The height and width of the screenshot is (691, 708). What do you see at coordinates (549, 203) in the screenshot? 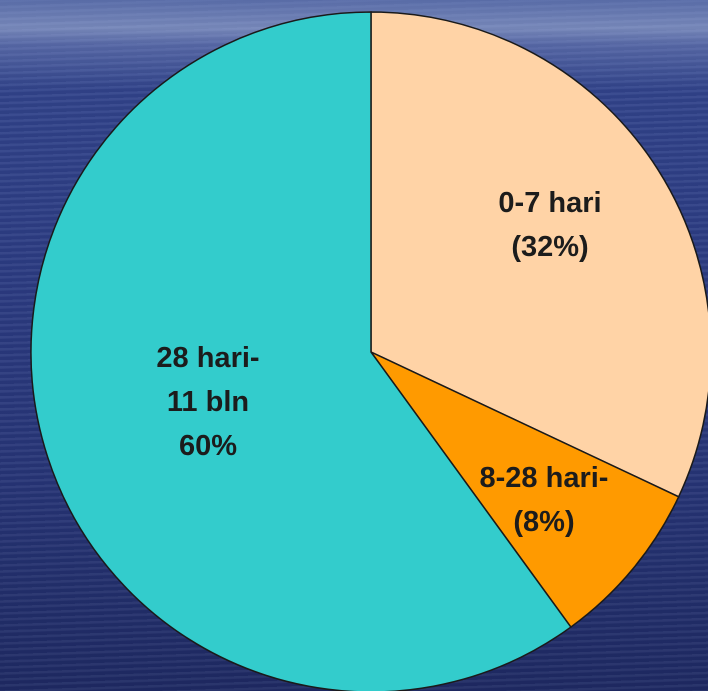
I see `pie-label-line: 0-7 hari` at bounding box center [549, 203].